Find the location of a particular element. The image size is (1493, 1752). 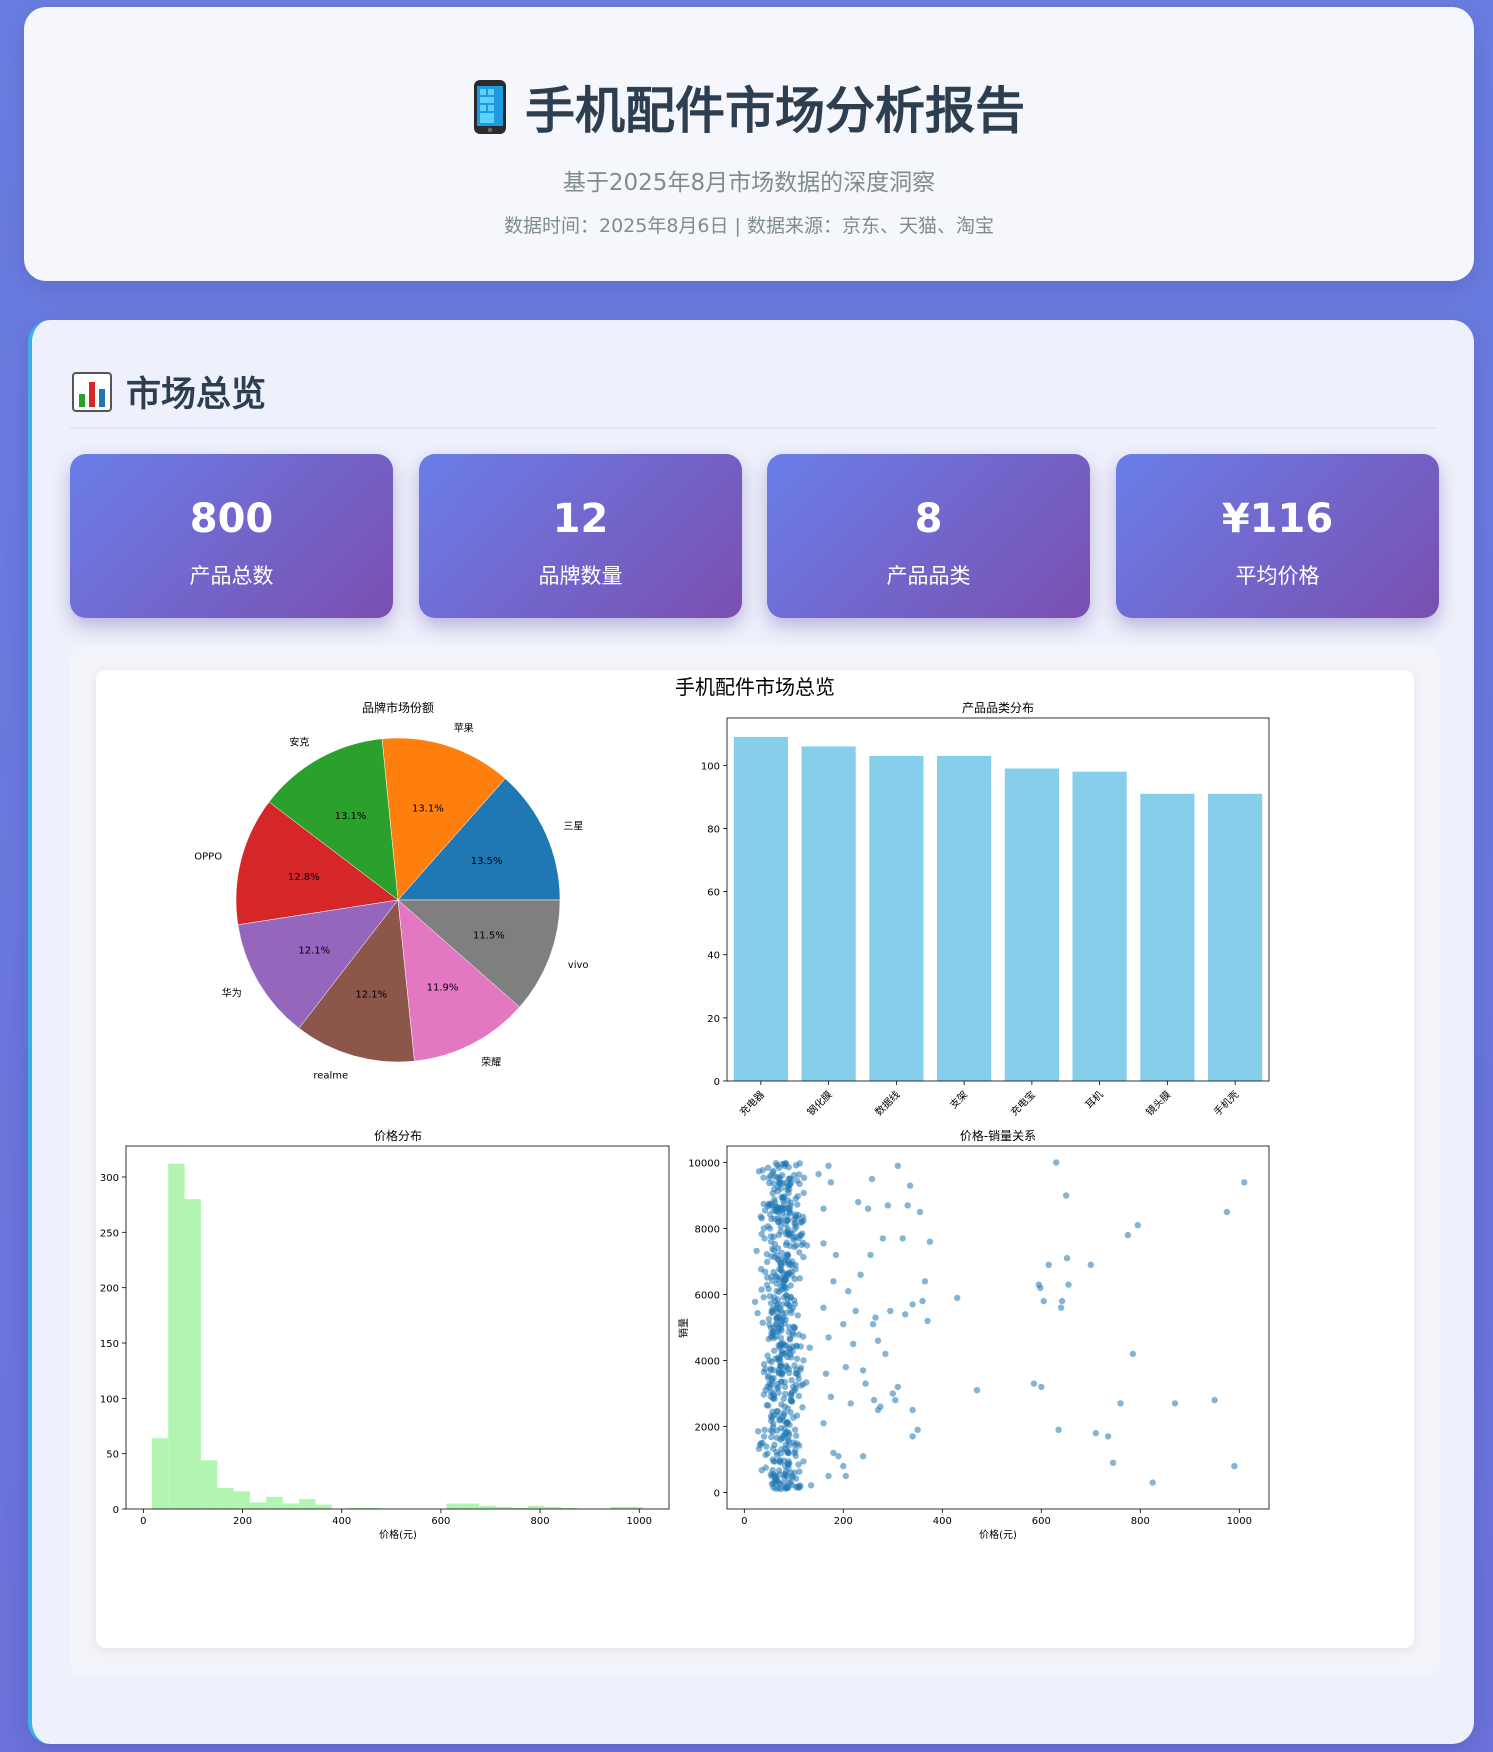

pie-category-label: OPPO is located at coordinates (208, 857).